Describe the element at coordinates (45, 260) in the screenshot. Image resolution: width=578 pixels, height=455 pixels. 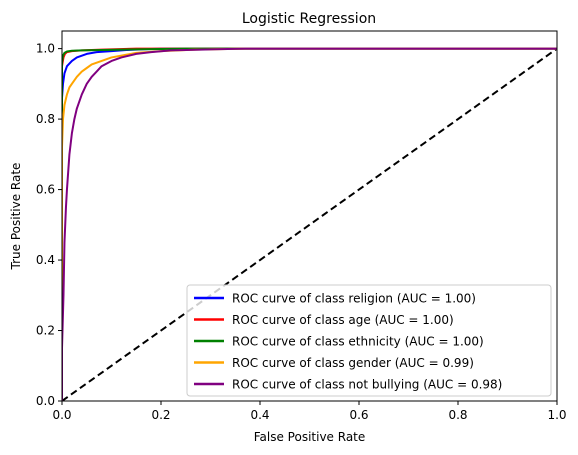
I see `y-tick-label: 0.4` at that location.